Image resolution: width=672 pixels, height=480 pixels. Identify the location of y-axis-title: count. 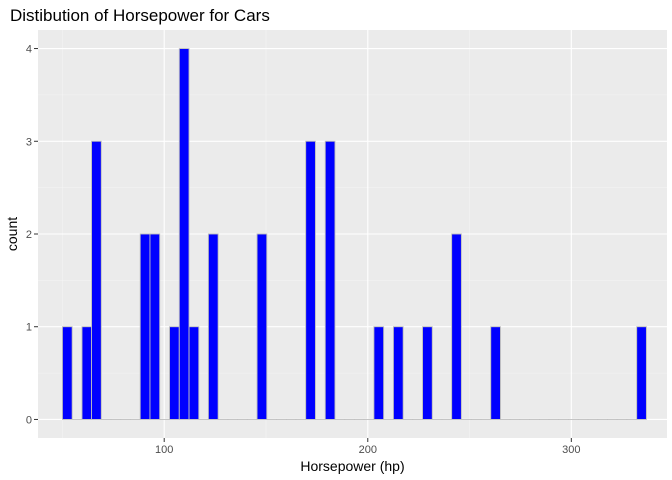
(12, 234).